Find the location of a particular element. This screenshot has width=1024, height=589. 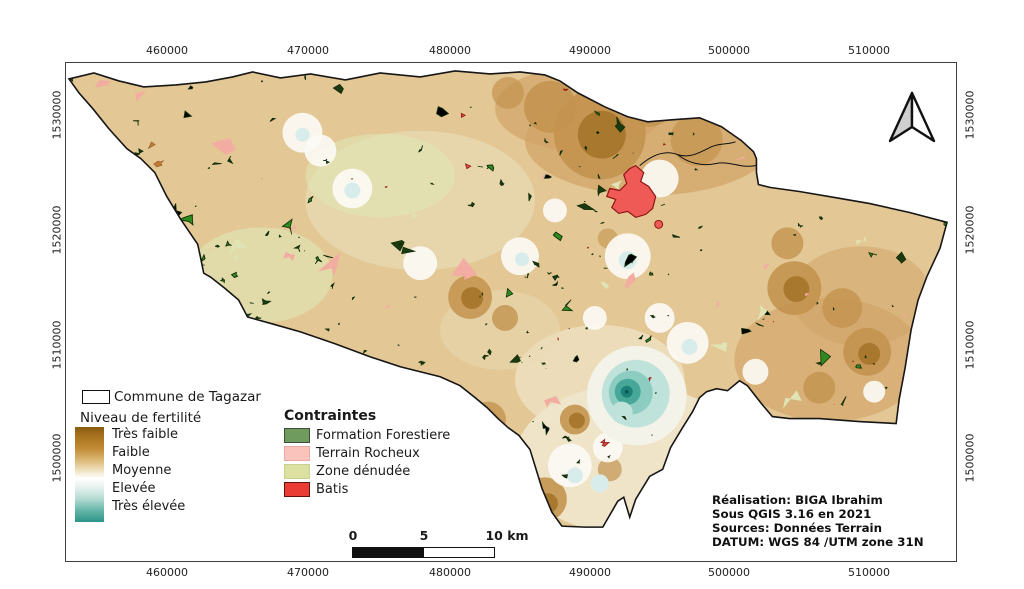

x-tick-top: 480000 is located at coordinates (450, 50).